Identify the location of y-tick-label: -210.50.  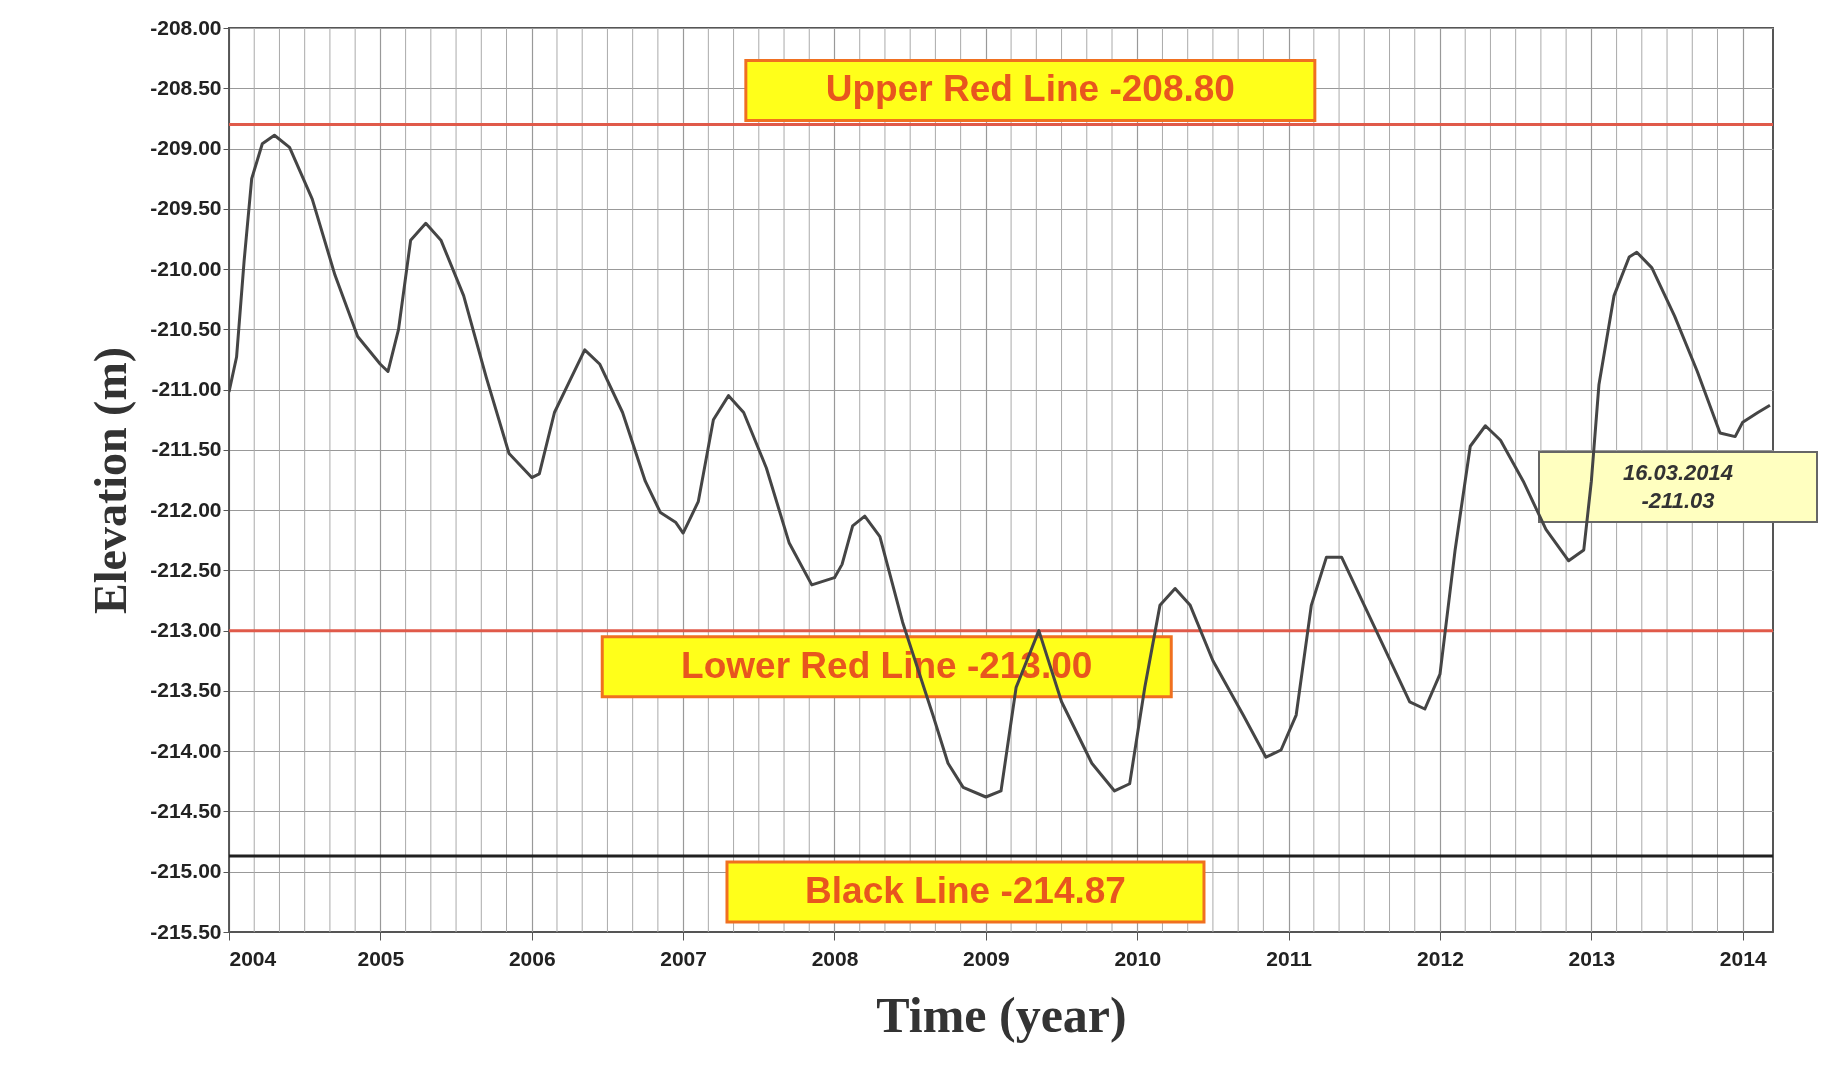
(186, 328).